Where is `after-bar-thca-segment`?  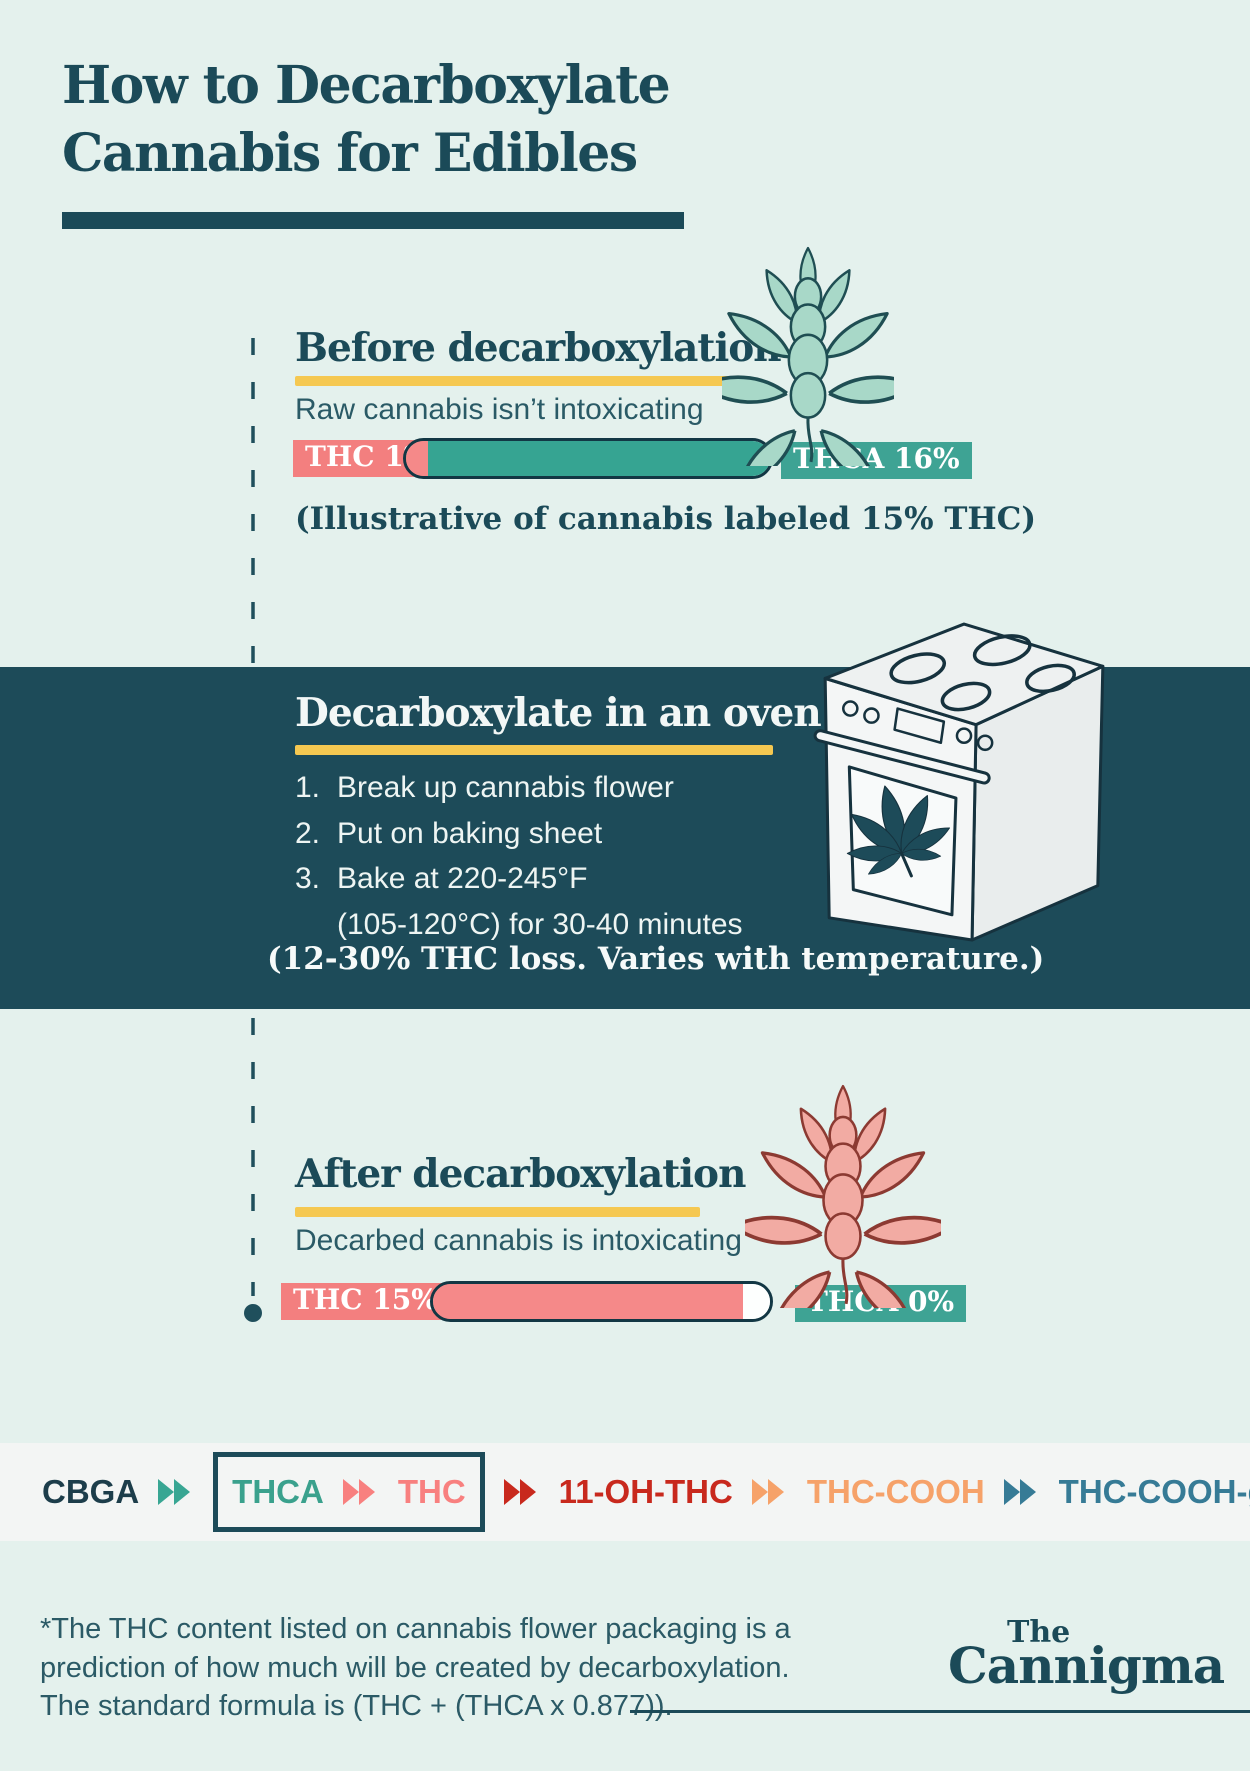
after-bar-thca-segment is located at coordinates (756, 1301).